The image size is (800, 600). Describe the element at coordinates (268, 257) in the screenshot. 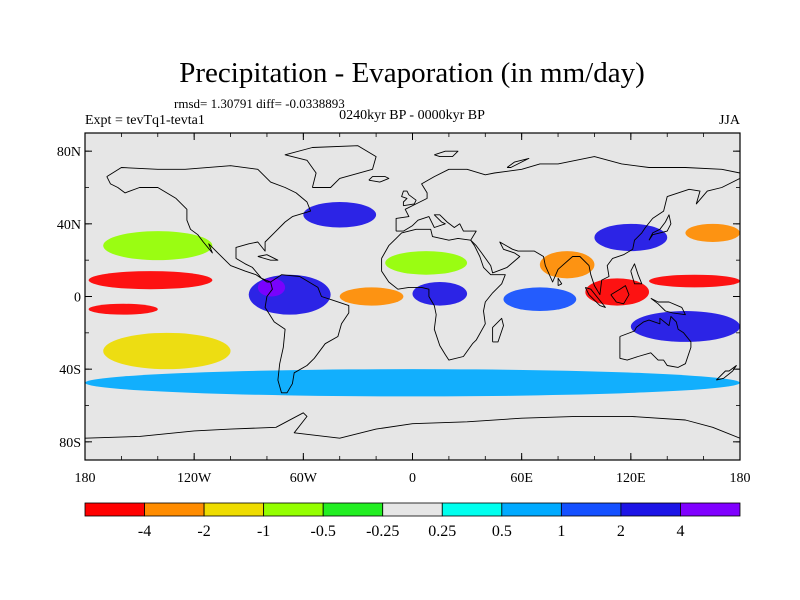

I see `coastline-cuba` at that location.